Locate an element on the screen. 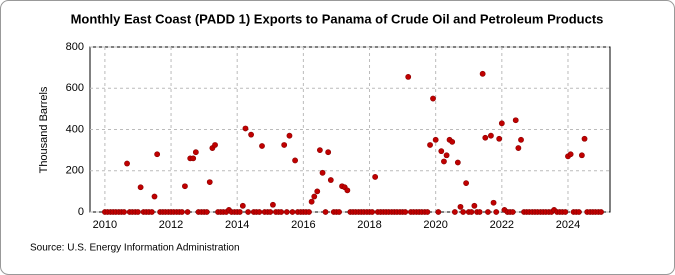 The width and height of the screenshot is (675, 275). y-tick-label: 0 is located at coordinates (81, 212).